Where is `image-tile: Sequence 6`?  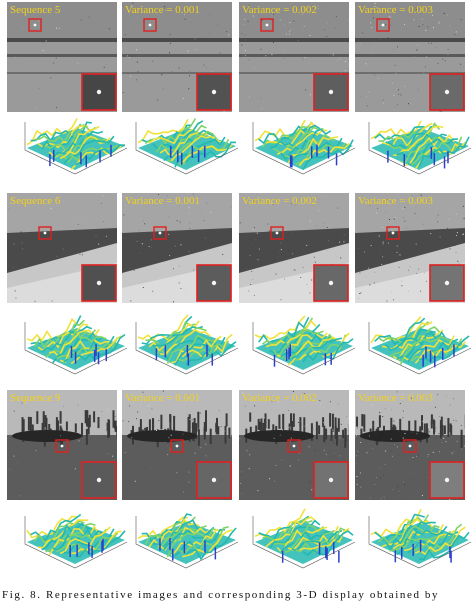
image-tile: Sequence 6 is located at coordinates (62, 248).